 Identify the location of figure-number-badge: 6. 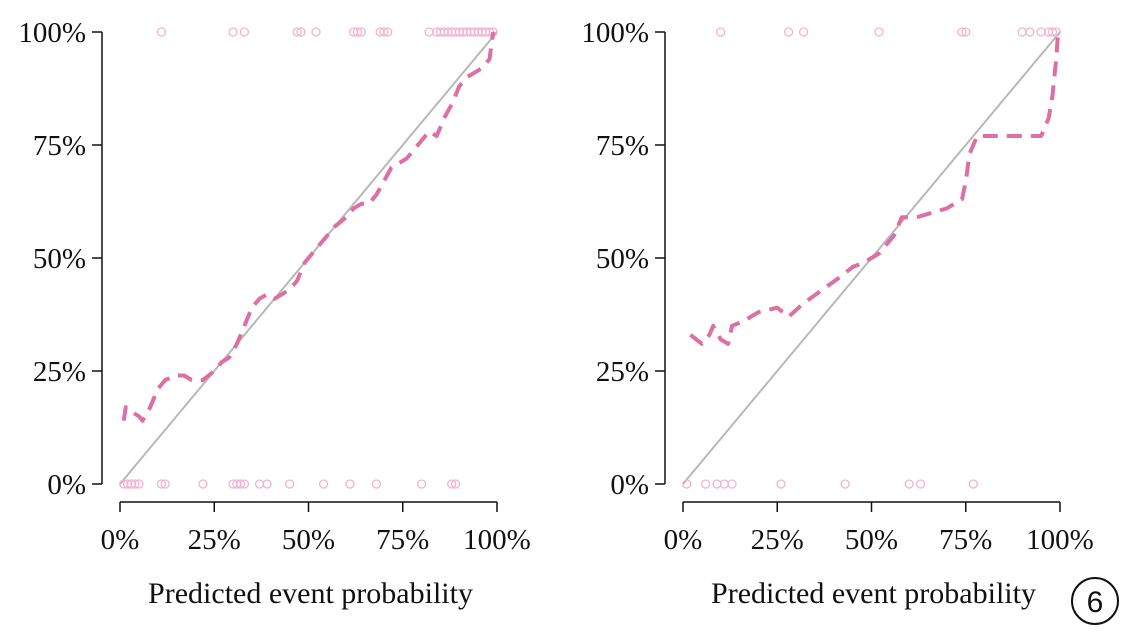
(1095, 601).